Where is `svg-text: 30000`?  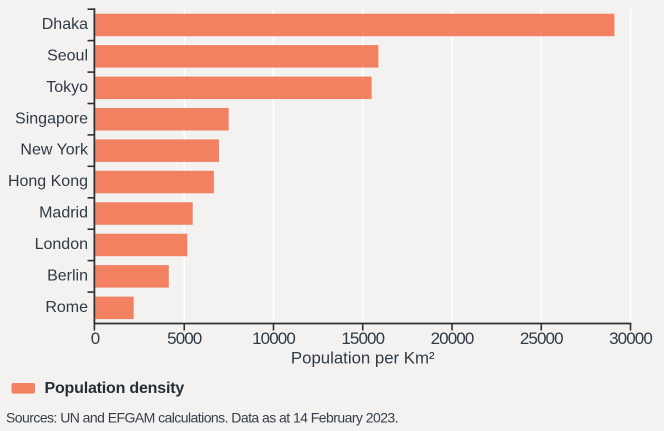
svg-text: 30000 is located at coordinates (630, 338).